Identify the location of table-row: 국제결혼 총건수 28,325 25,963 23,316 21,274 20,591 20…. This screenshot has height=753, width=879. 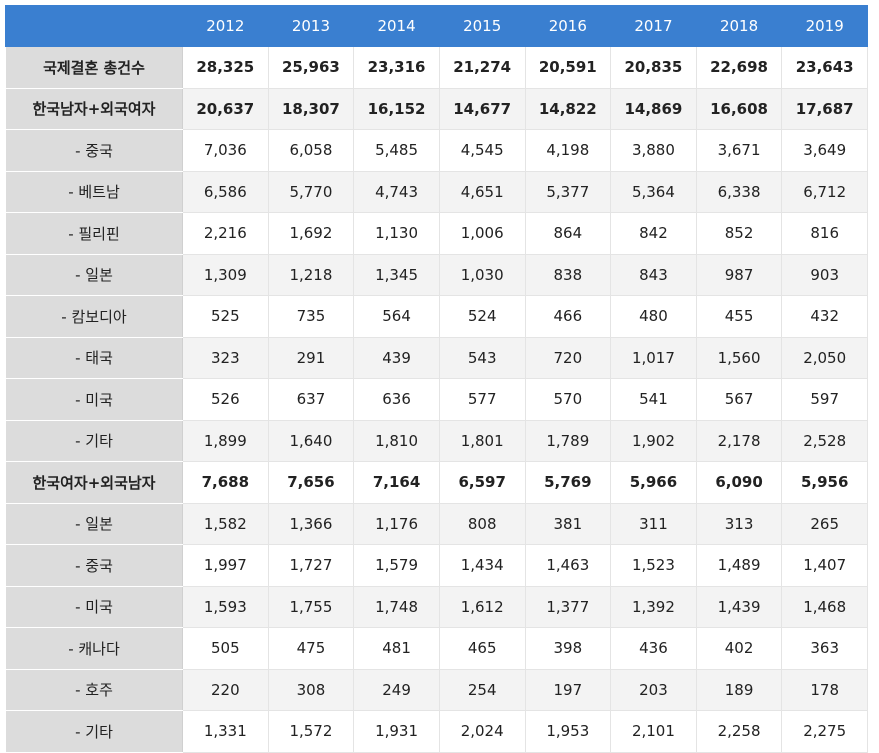
(436, 67).